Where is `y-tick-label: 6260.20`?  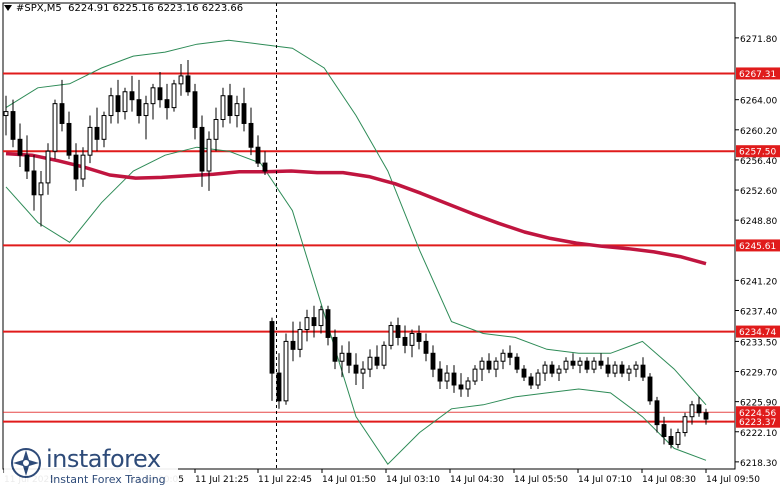 y-tick-label: 6260.20 is located at coordinates (758, 132).